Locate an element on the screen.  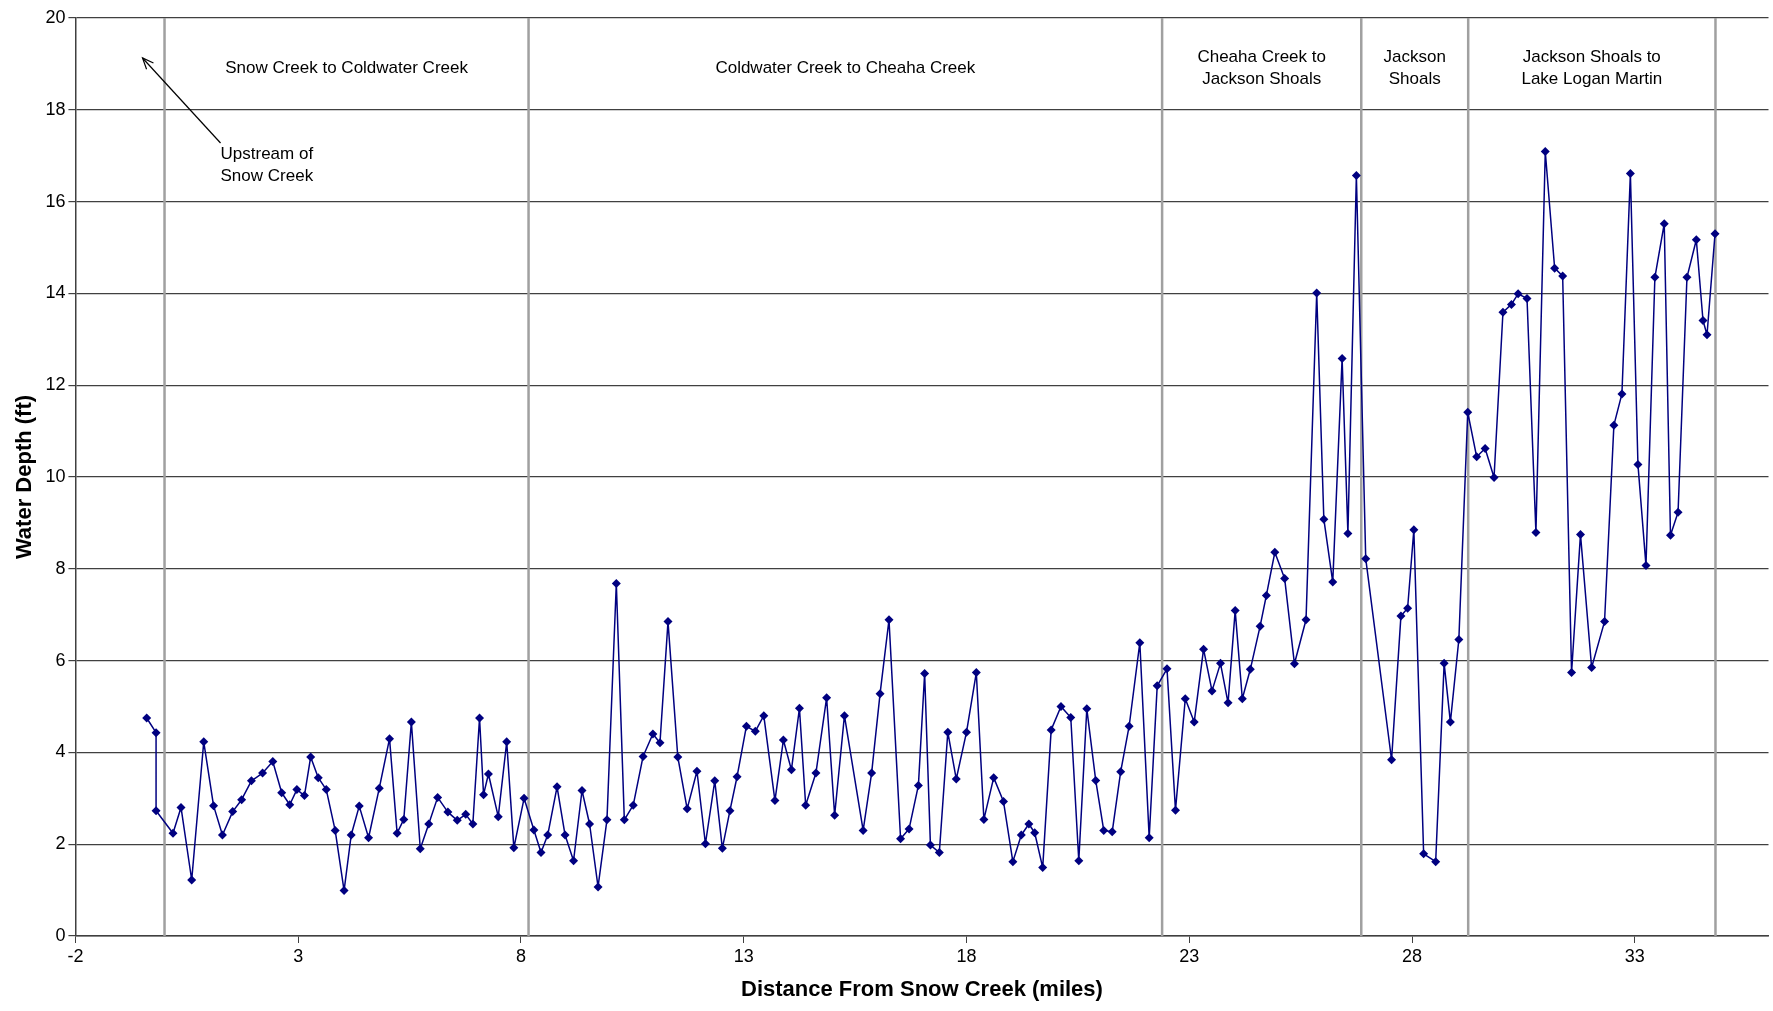
x-axis-title: Distance From Snow Creek (miles) is located at coordinates (922, 988).